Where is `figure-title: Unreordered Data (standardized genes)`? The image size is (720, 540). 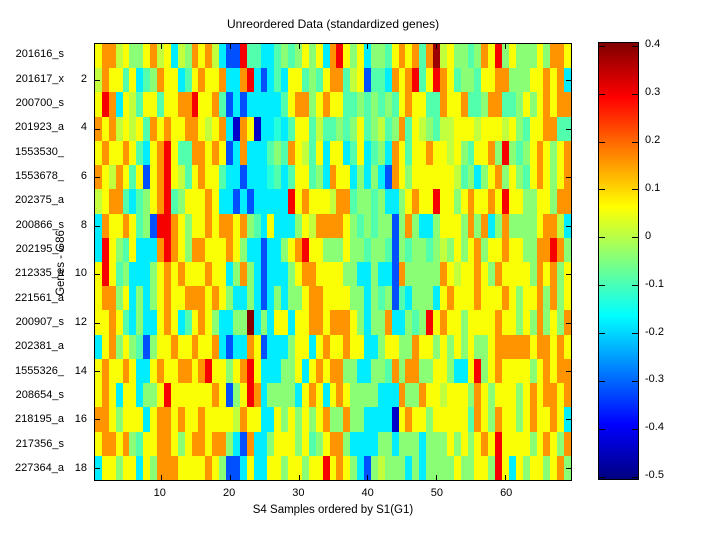 figure-title: Unreordered Data (standardized genes) is located at coordinates (333, 24).